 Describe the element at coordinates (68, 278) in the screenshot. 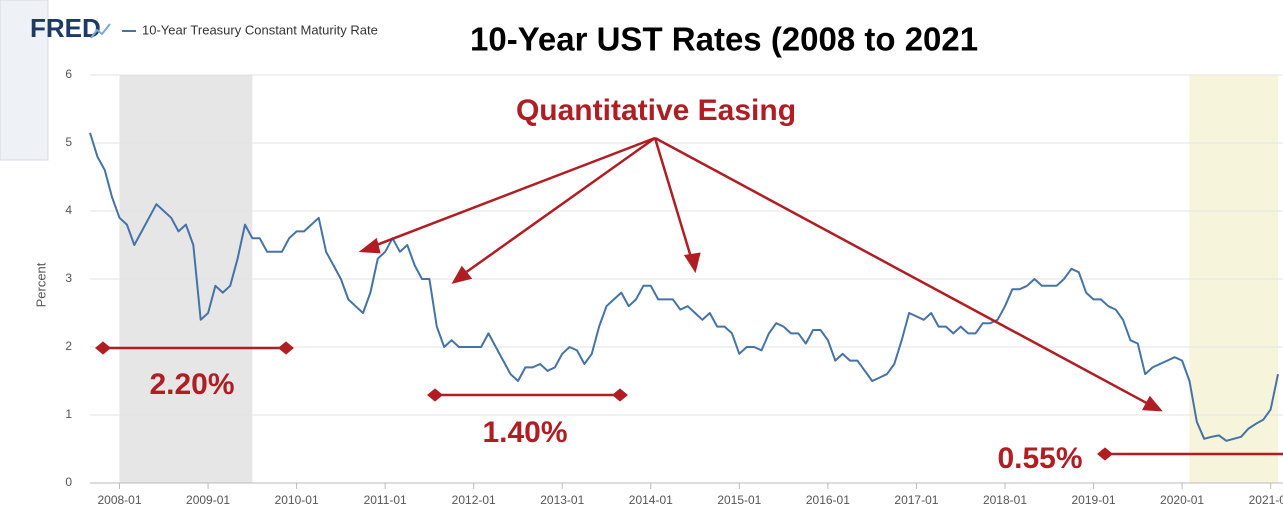

I see `y-tick-label: 3` at that location.